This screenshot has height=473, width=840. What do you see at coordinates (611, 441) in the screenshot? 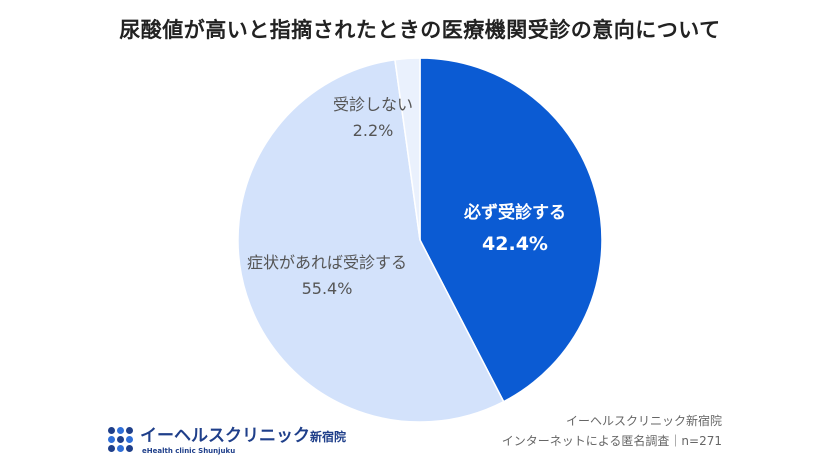
I see `source-line-2: インターネットによる匿名調査｜n=271` at bounding box center [611, 441].